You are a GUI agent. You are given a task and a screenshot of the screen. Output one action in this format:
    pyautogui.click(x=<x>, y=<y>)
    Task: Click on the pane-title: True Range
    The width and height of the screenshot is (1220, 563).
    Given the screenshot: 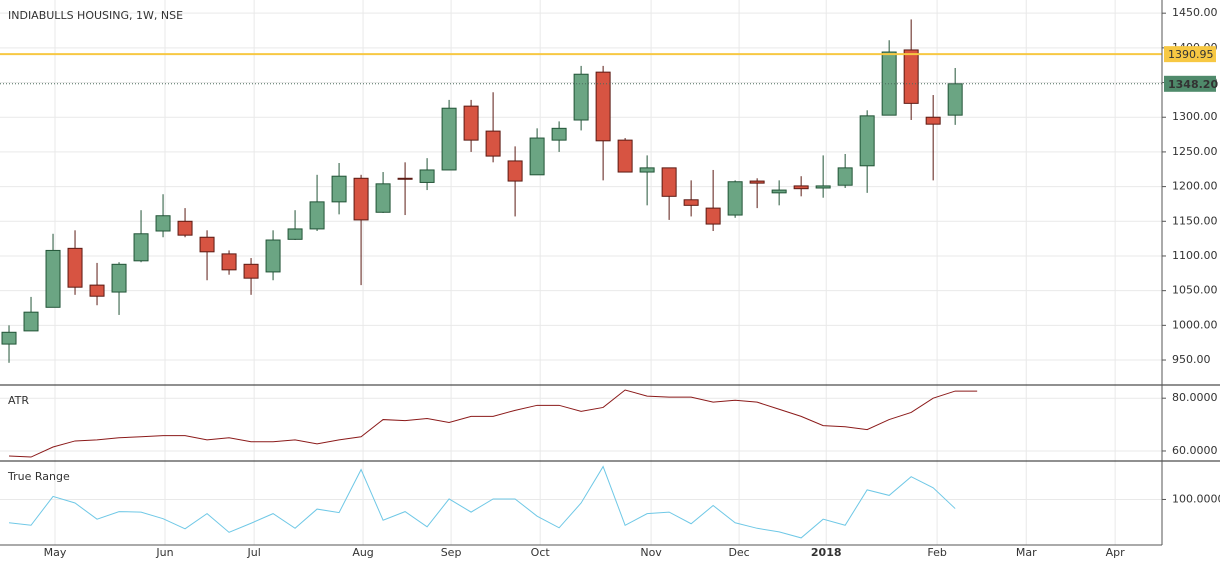 What is the action you would take?
    pyautogui.click(x=38, y=476)
    